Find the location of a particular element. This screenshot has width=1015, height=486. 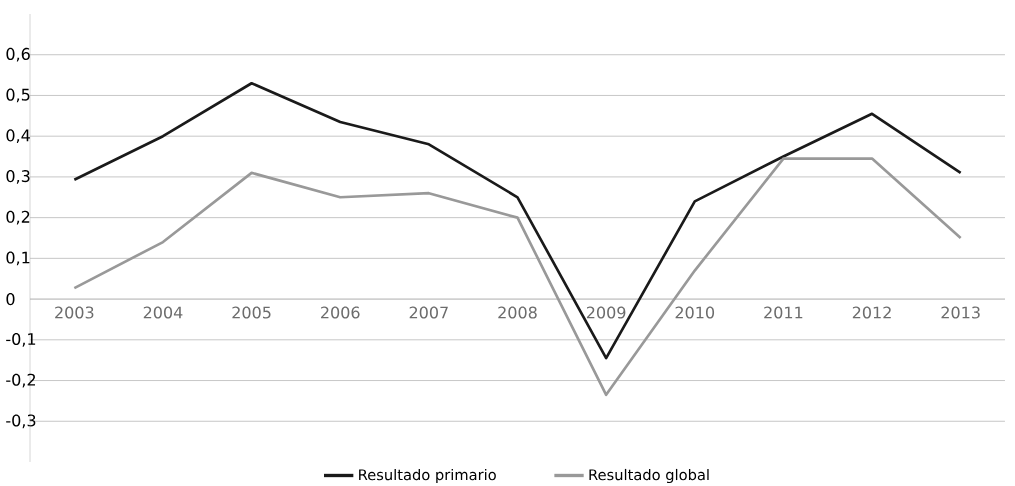

x-tick-label: 2004 is located at coordinates (163, 312).